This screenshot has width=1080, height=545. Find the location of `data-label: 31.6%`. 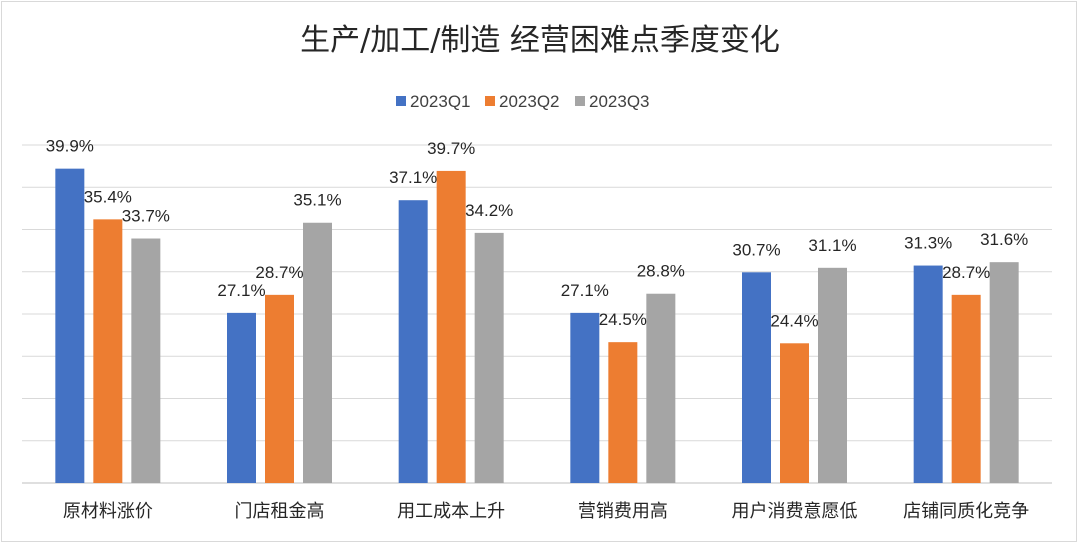

data-label: 31.6% is located at coordinates (1004, 239).